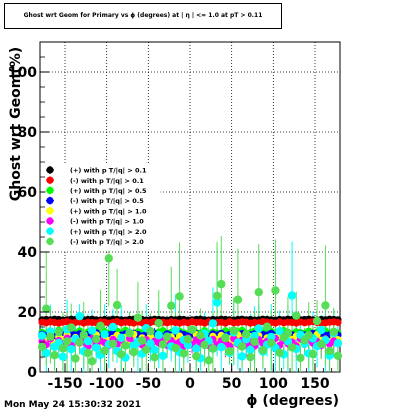 Image resolution: width=400 pixels, height=414 pixels. Describe the element at coordinates (107, 201) in the screenshot. I see `legend-label: (-) with p T/|q| > 0.5` at that location.